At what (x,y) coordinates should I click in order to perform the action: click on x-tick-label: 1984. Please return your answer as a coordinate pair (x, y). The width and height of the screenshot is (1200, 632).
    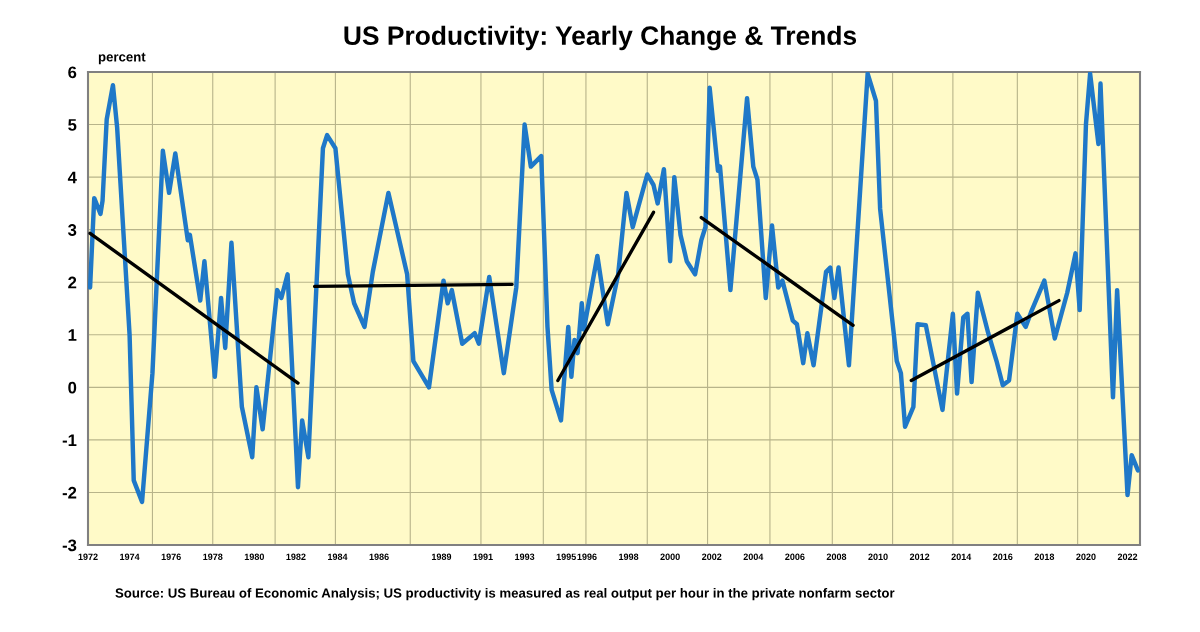
    Looking at the image, I should click on (338, 556).